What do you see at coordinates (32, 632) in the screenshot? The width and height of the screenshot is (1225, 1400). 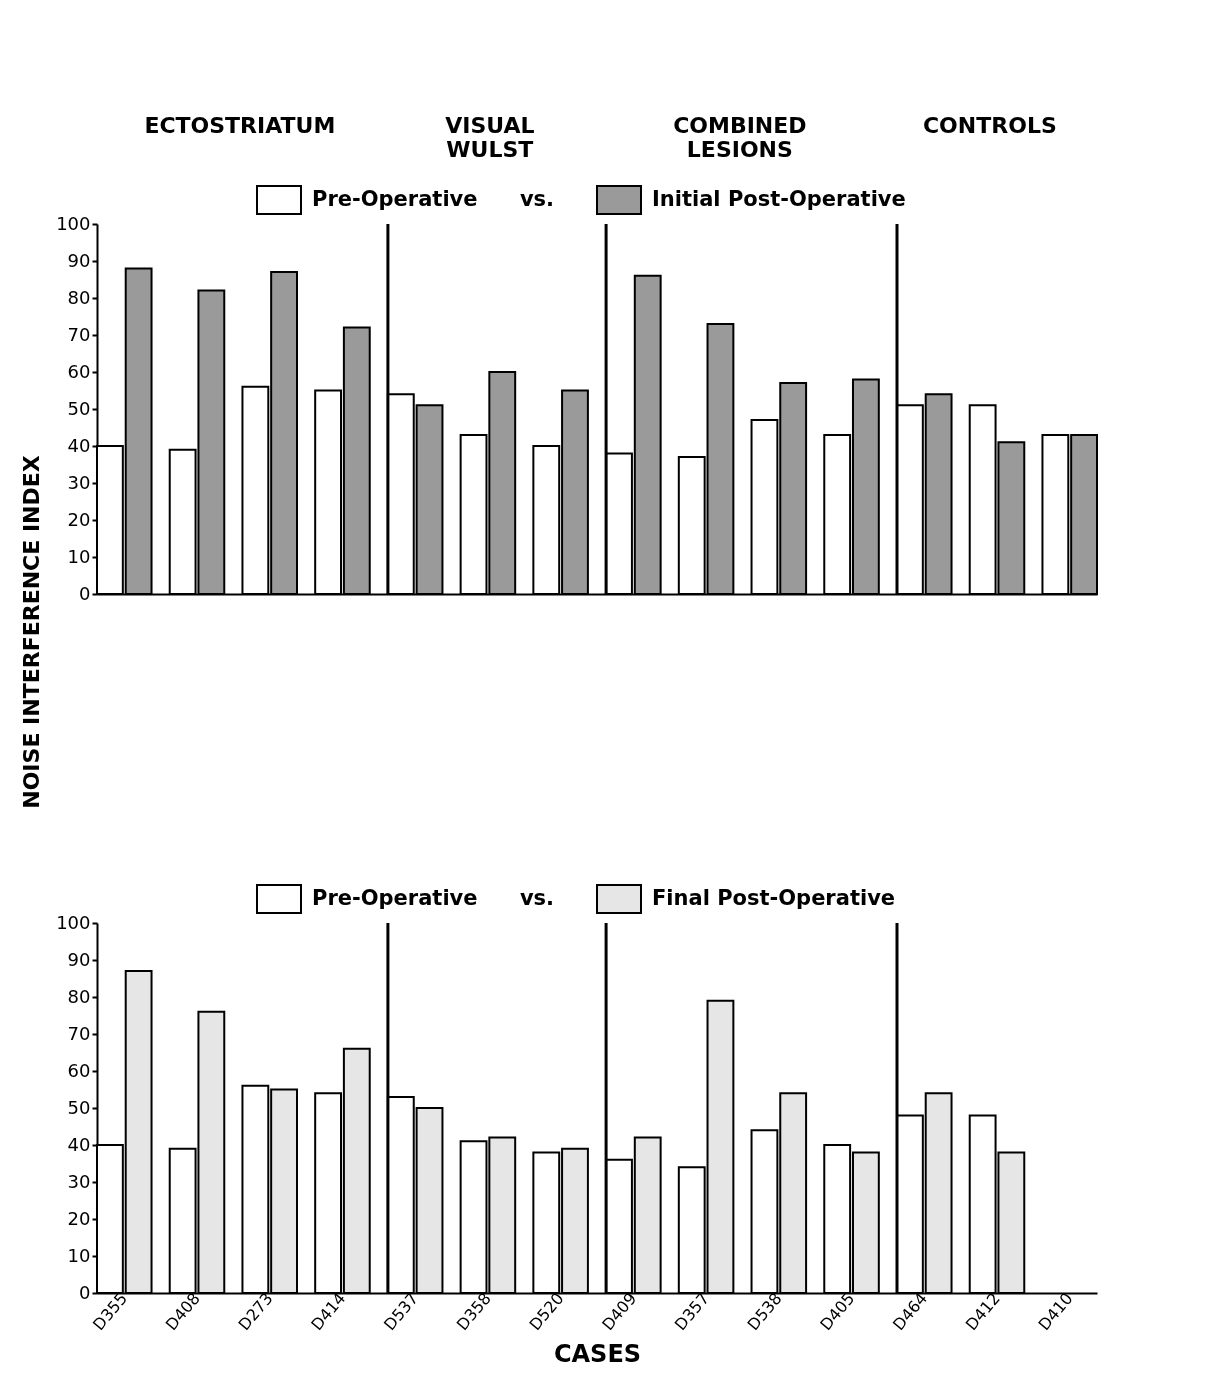 I see `y-axis-title: NOISE INTERFERENCE INDEX` at bounding box center [32, 632].